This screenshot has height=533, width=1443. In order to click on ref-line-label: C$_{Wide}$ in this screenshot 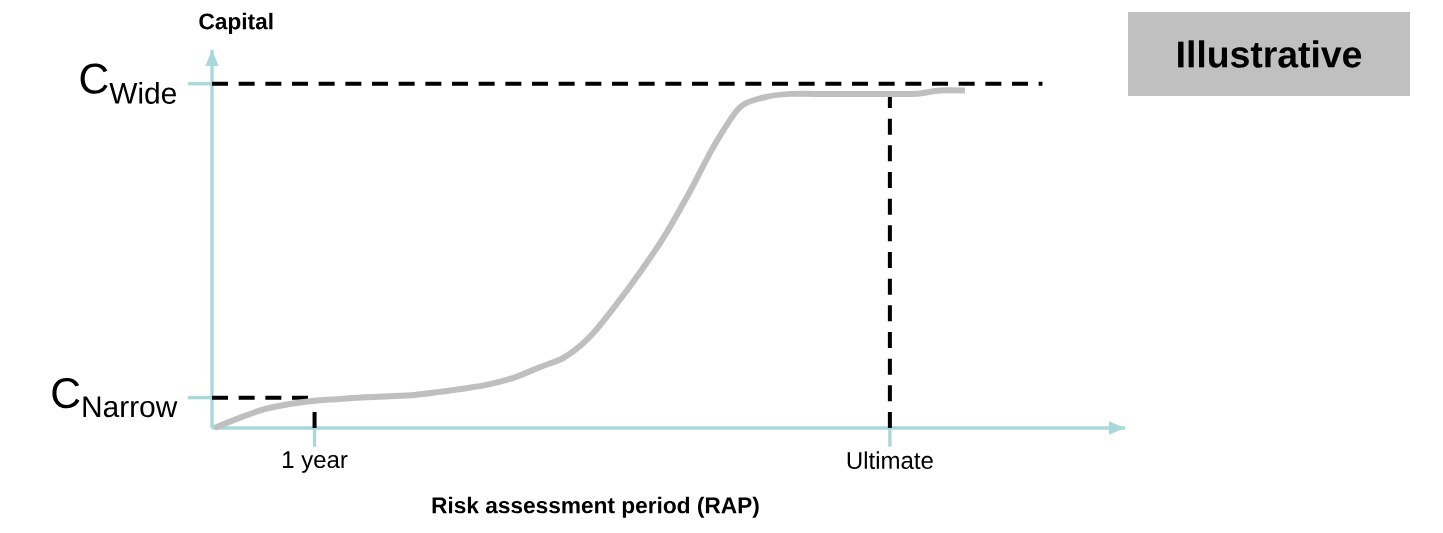, I will do `click(128, 83)`.